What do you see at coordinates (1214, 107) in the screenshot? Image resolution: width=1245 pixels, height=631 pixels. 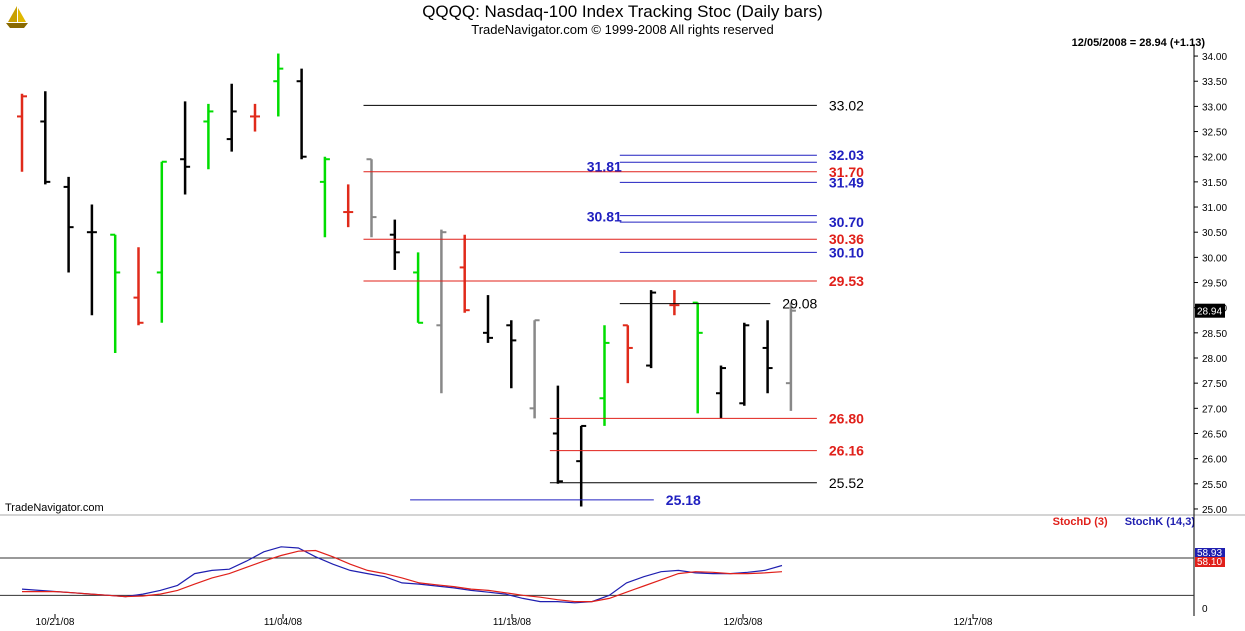 I see `y-tick-label: 33.00` at bounding box center [1214, 107].